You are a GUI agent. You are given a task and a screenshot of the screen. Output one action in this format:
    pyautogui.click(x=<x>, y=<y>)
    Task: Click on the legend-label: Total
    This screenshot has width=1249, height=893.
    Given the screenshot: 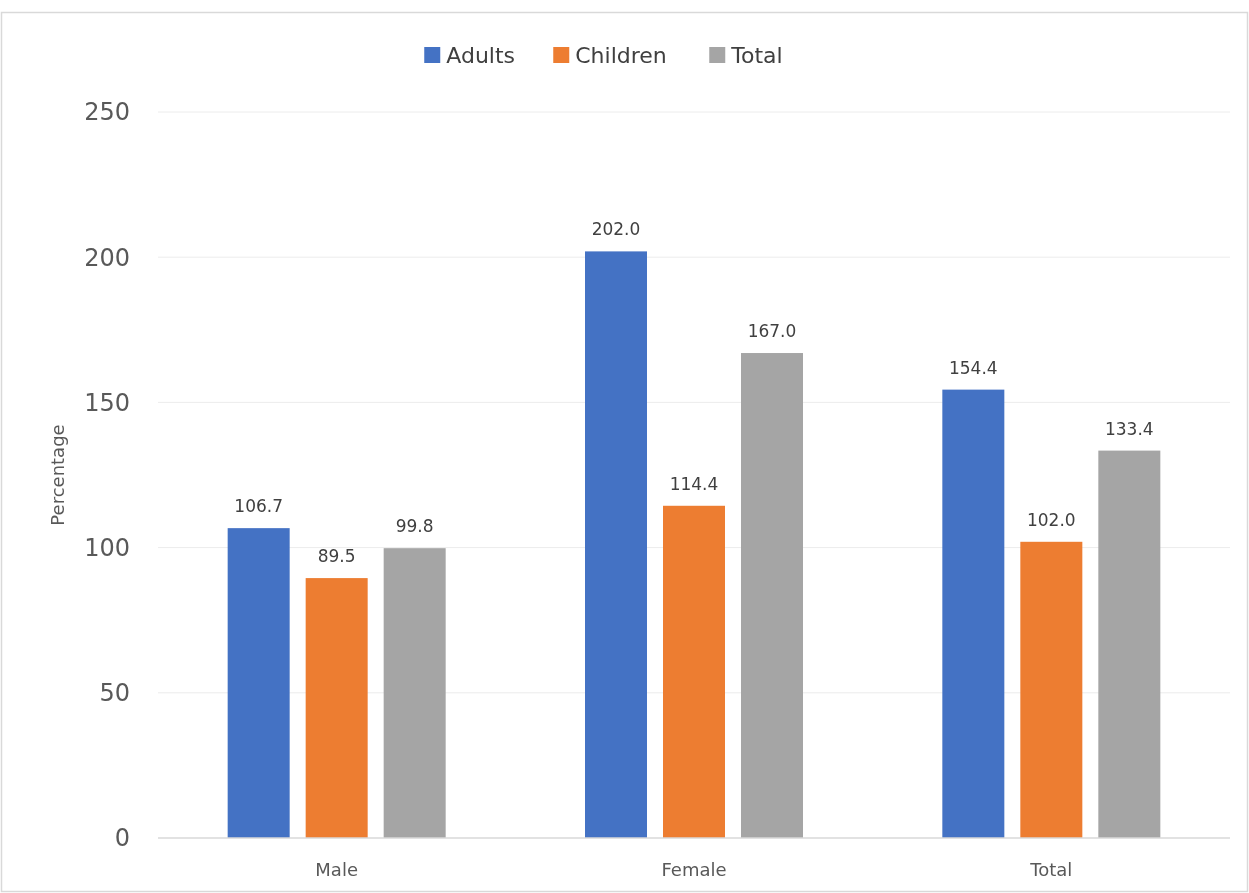 What is the action you would take?
    pyautogui.click(x=756, y=55)
    